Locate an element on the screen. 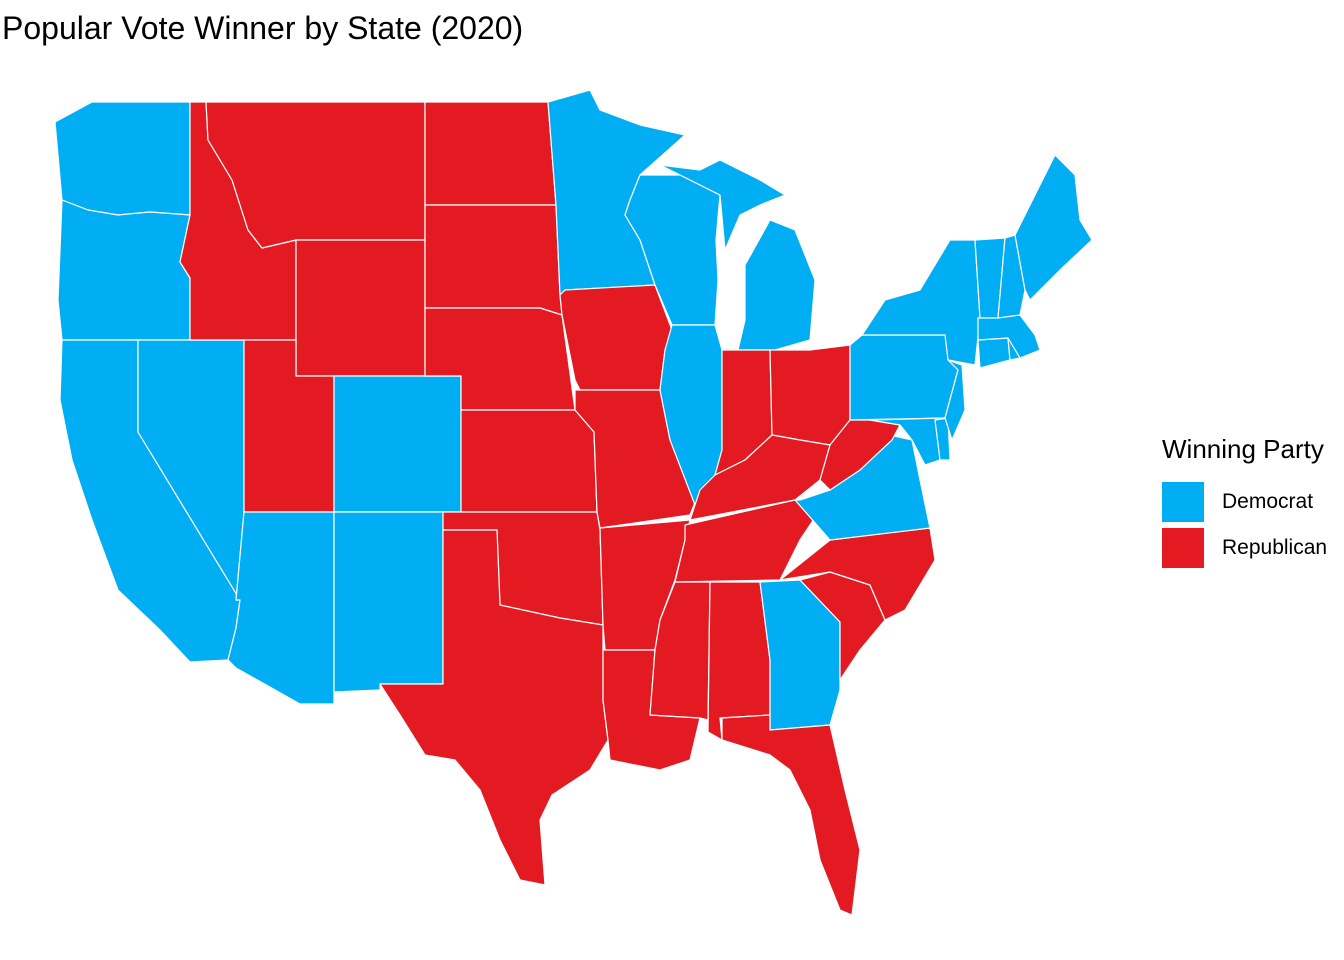 The image size is (1344, 960). legend-label-democrat: Democrat is located at coordinates (1268, 501).